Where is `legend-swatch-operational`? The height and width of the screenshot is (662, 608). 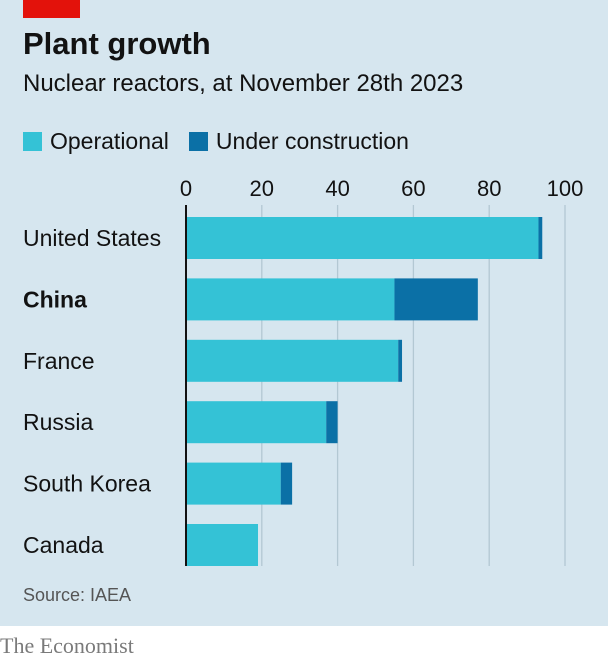
legend-swatch-operational is located at coordinates (32, 141).